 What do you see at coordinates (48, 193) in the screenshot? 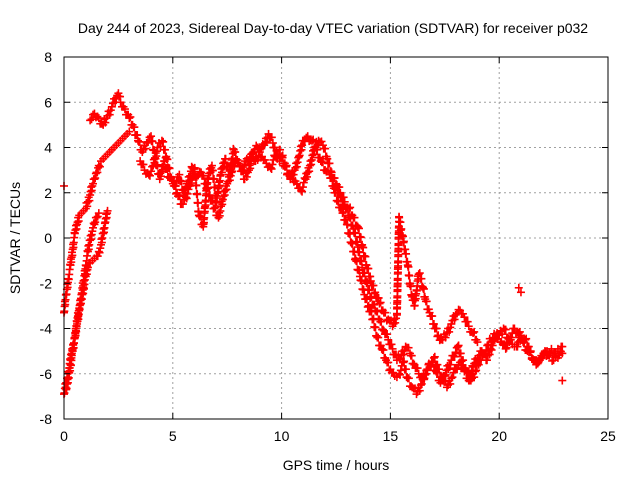
I see `y-tick-label: 2` at bounding box center [48, 193].